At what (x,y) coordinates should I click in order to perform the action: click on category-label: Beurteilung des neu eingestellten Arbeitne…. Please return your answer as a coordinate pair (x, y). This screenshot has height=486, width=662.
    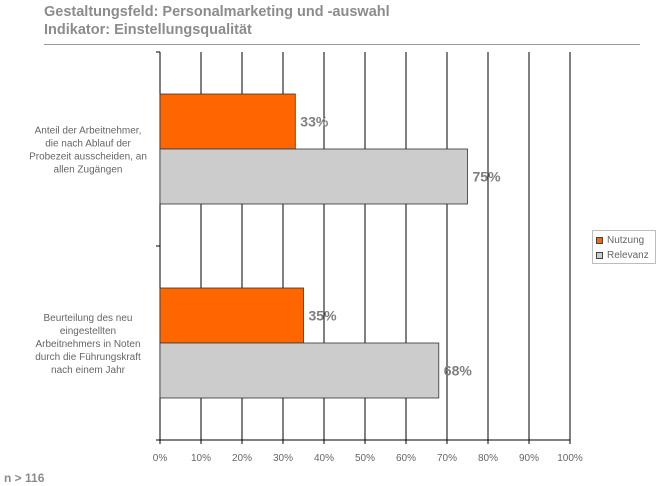
    Looking at the image, I should click on (88, 344).